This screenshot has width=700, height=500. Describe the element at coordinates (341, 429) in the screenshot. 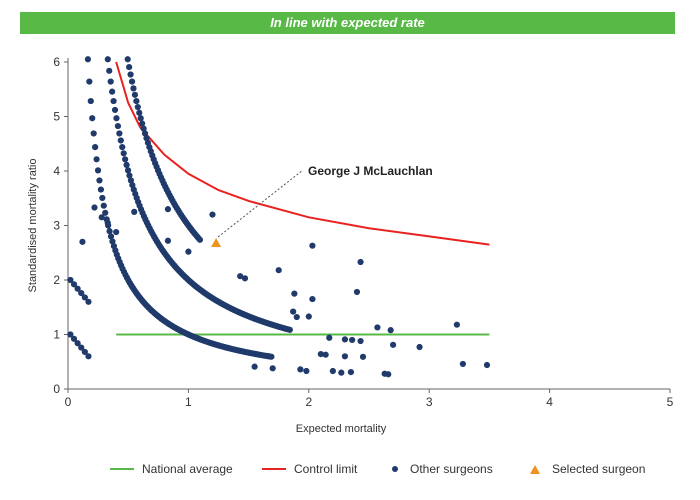

I see `x-axis-title: Expected mortality` at that location.